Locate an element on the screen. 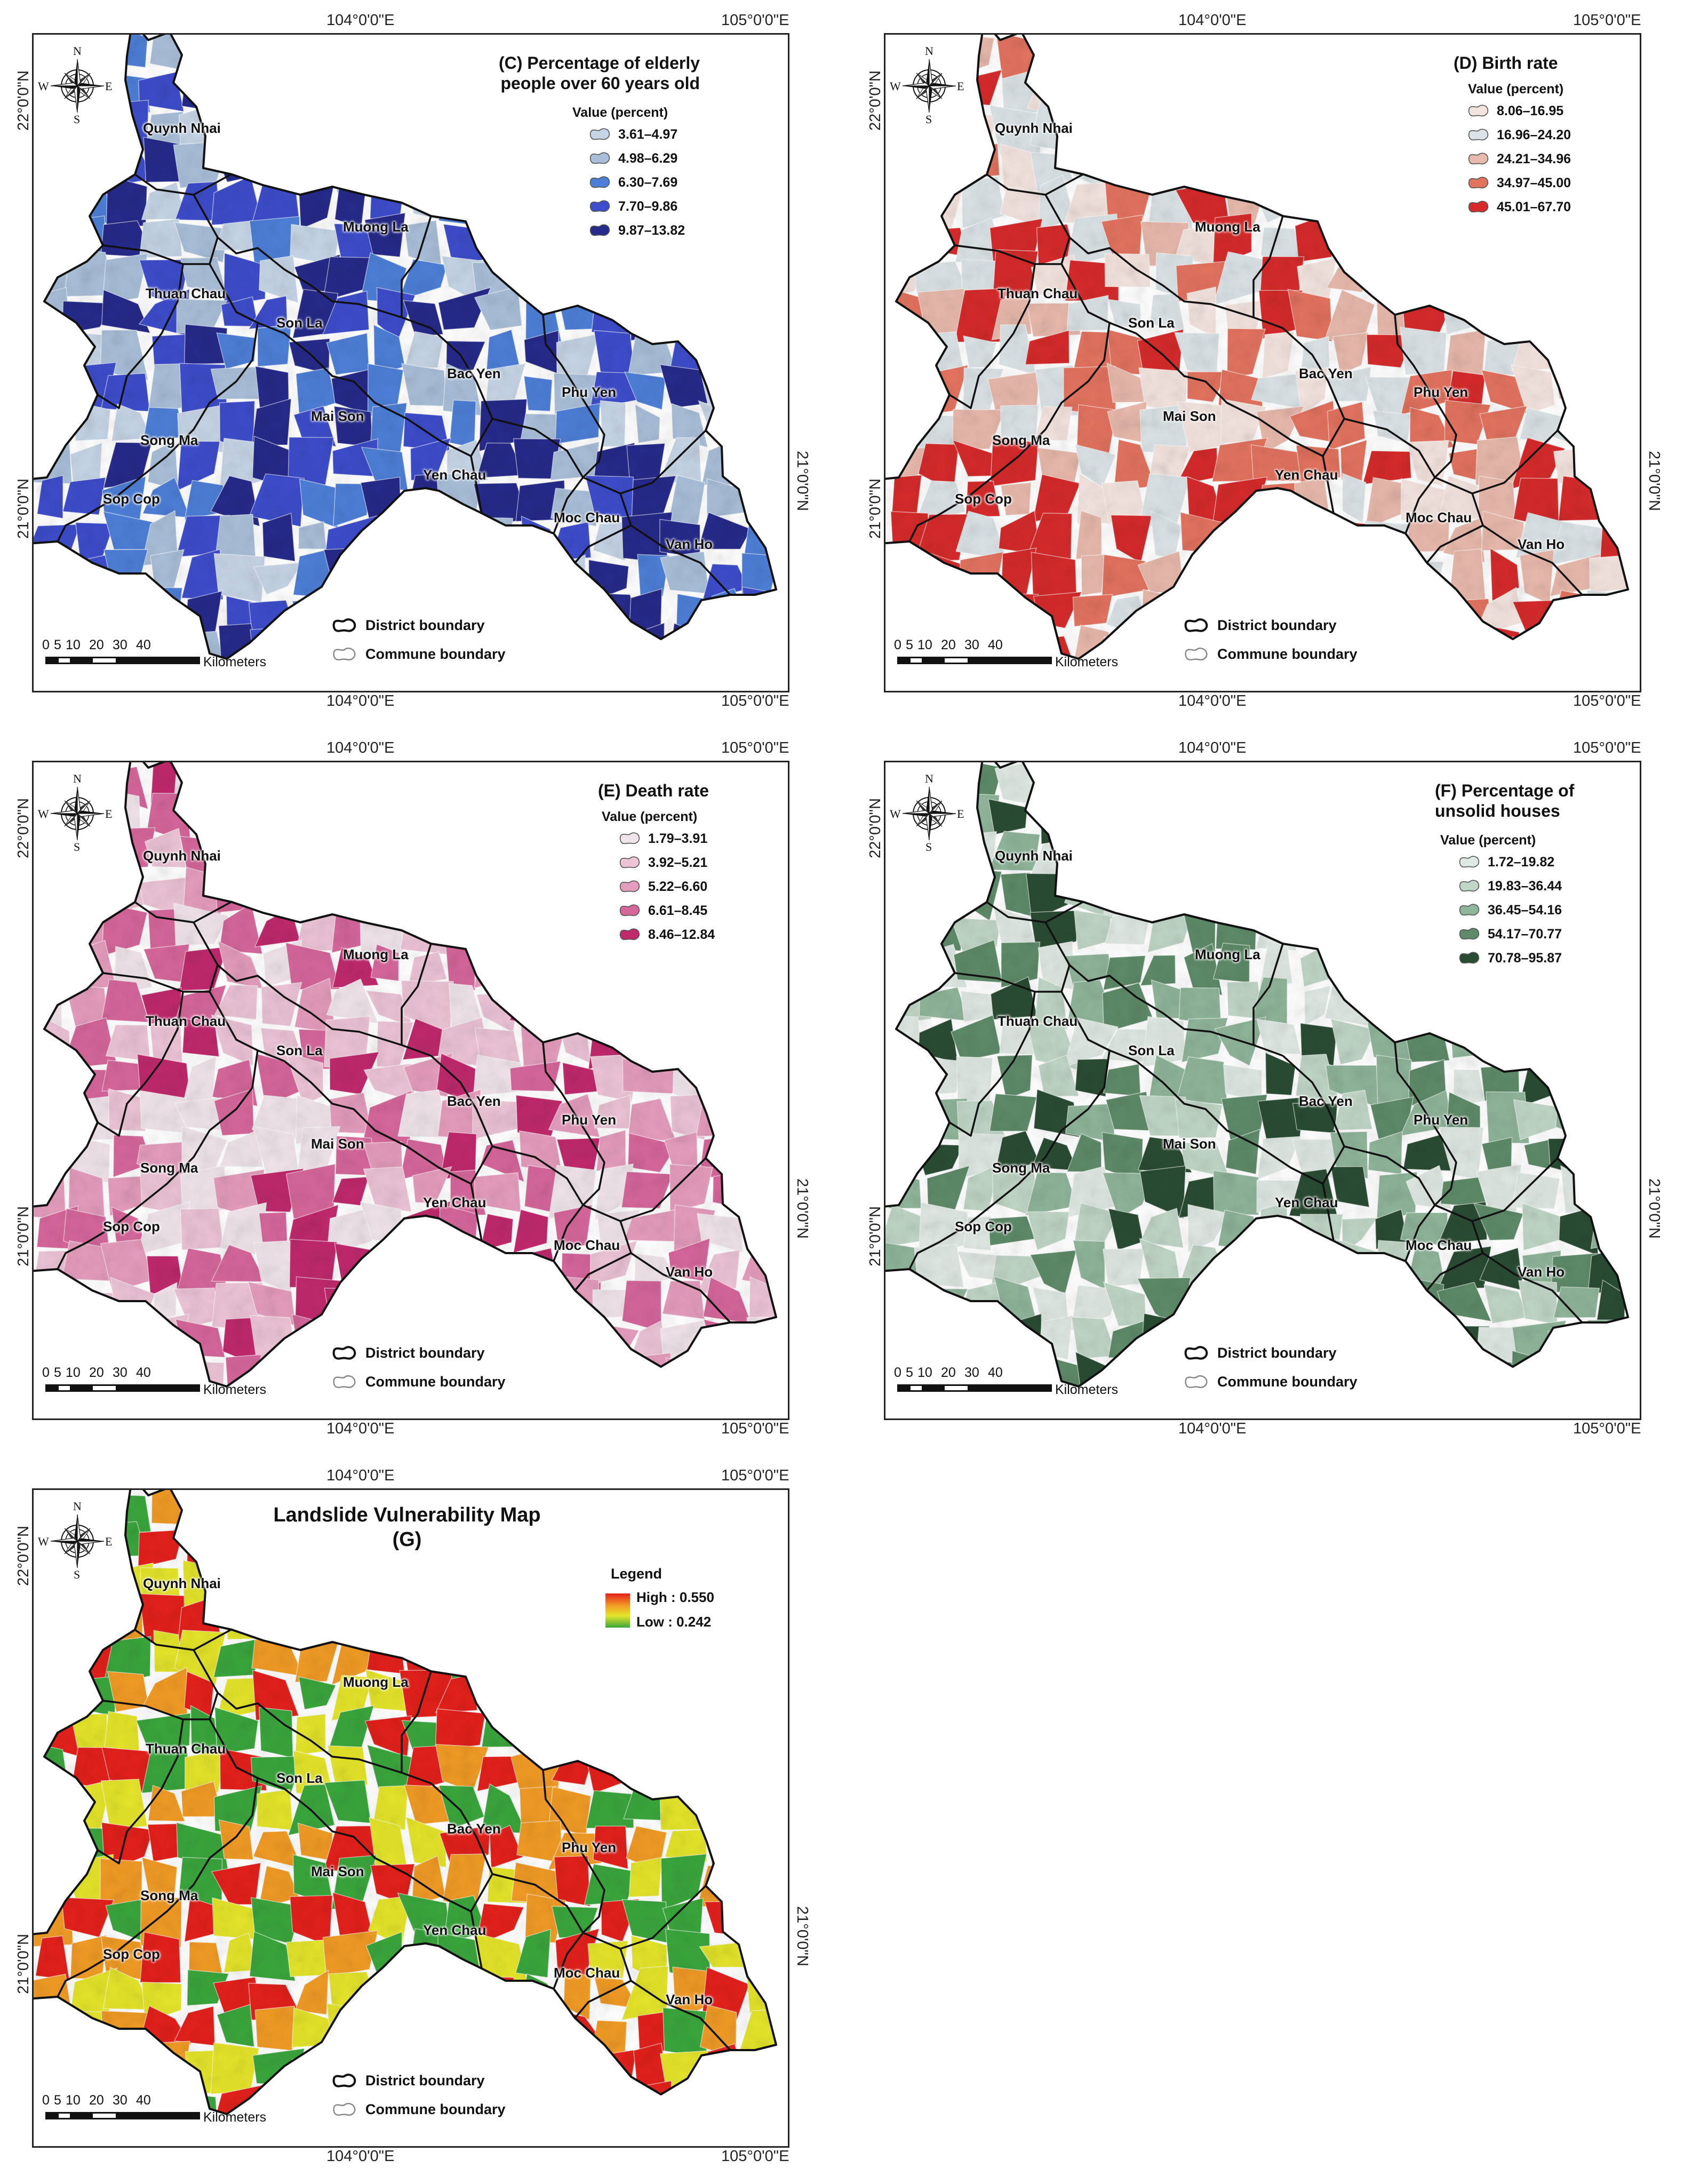  lon-label-right-bottom: 105°0'0"E is located at coordinates (755, 2156).